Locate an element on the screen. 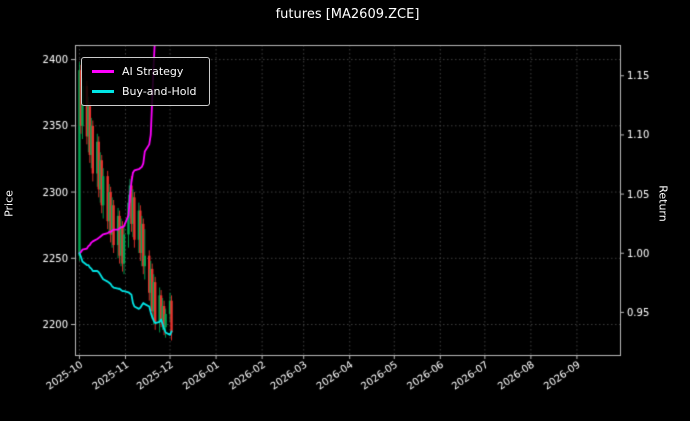 The height and width of the screenshot is (421, 690). legend-item-ai-strategy: AI Strategy is located at coordinates (144, 71).